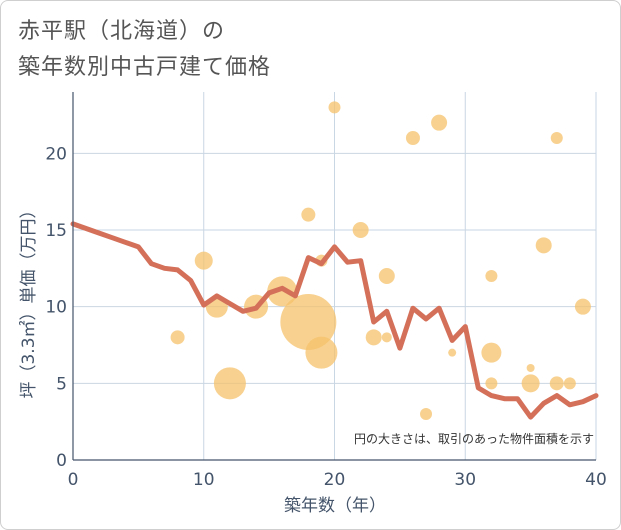 Image resolution: width=621 pixels, height=530 pixels. Describe the element at coordinates (474, 438) in the screenshot. I see `bubble-size-note: 円の大きさは、取引のあった物件面積を示す` at that location.